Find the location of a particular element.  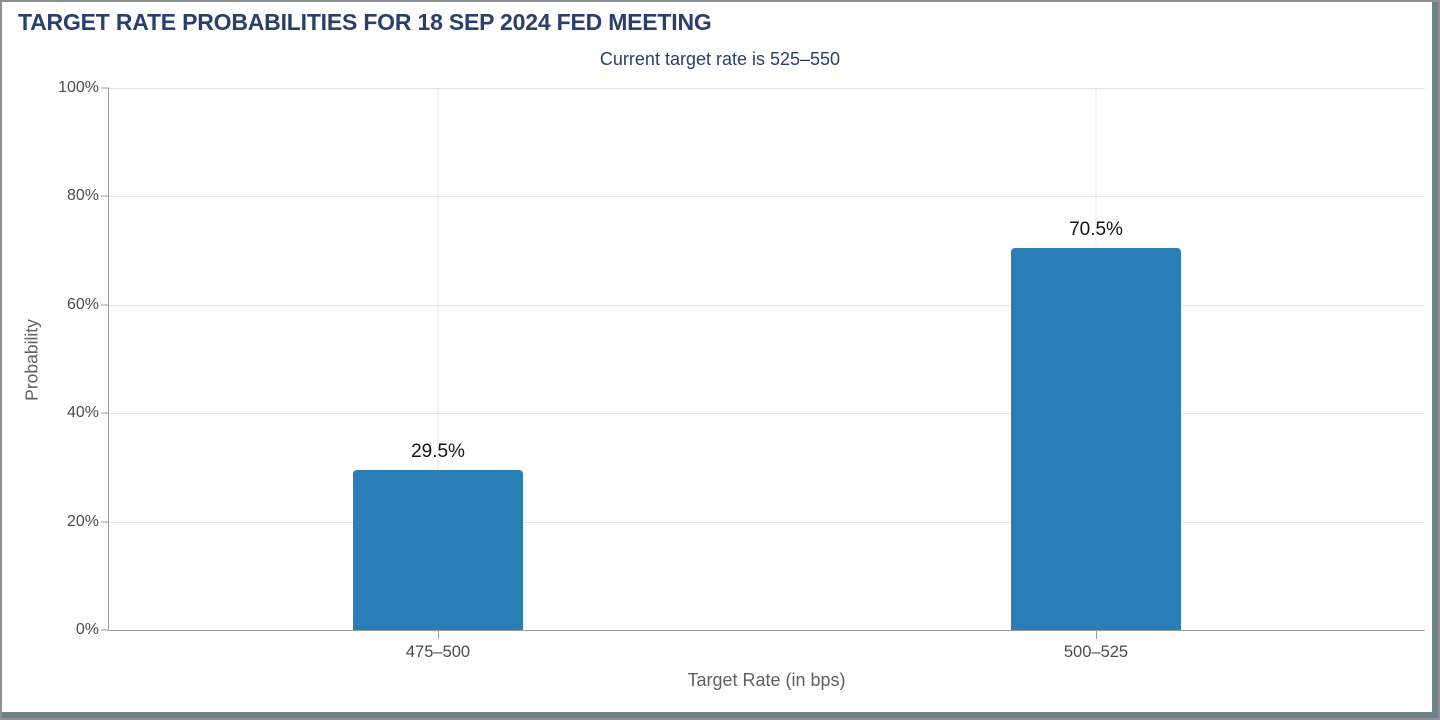

y-tick-label: 0% is located at coordinates (87, 629).